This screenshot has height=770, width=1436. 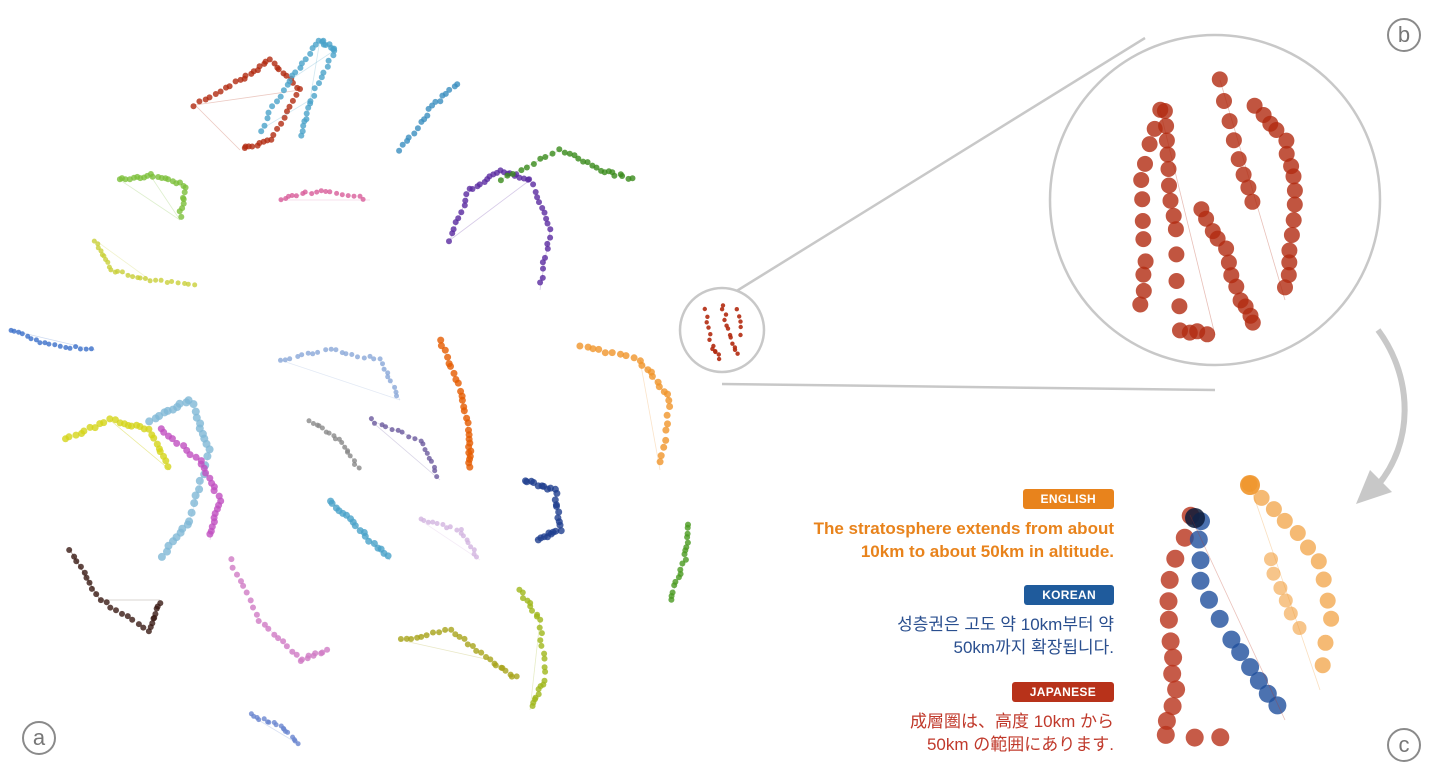 I want to click on legend-korean: KOREAN 성층권은 고도 약 10km부터 약 50km까지 확장됩니다., so click(x=1005, y=622).